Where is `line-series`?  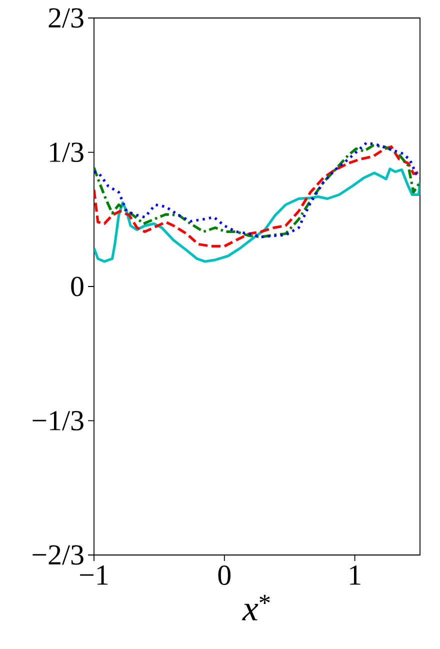 line-series is located at coordinates (257, 215).